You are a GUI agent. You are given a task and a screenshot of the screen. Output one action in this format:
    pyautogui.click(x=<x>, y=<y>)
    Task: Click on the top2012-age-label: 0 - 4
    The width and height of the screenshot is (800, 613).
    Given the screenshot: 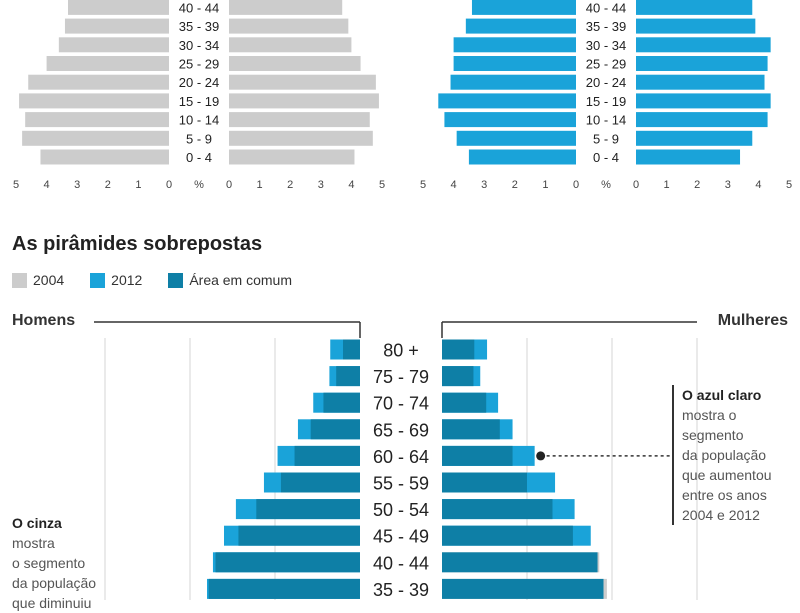 What is the action you would take?
    pyautogui.click(x=606, y=157)
    